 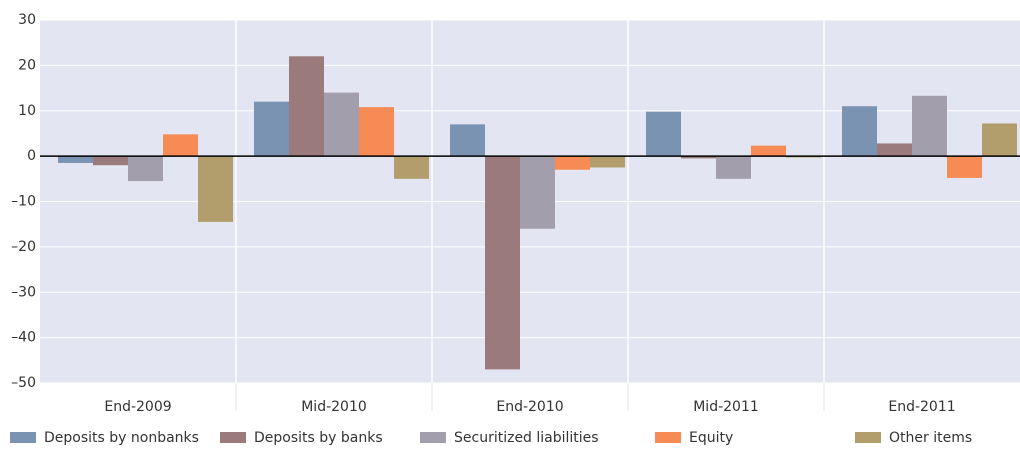 I want to click on legend-label: Deposits by nonbanks, so click(x=121, y=438).